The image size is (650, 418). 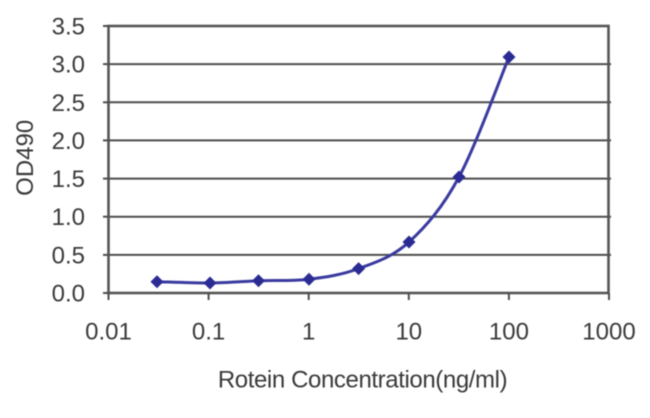 I want to click on svg-text: 1.5, so click(x=68, y=179).